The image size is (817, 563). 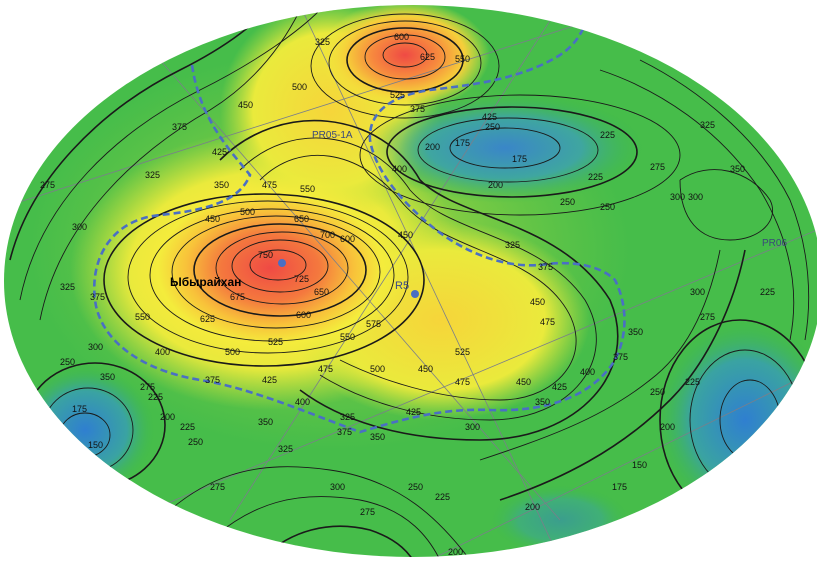 I want to click on low-southwest, so click(x=85, y=430).